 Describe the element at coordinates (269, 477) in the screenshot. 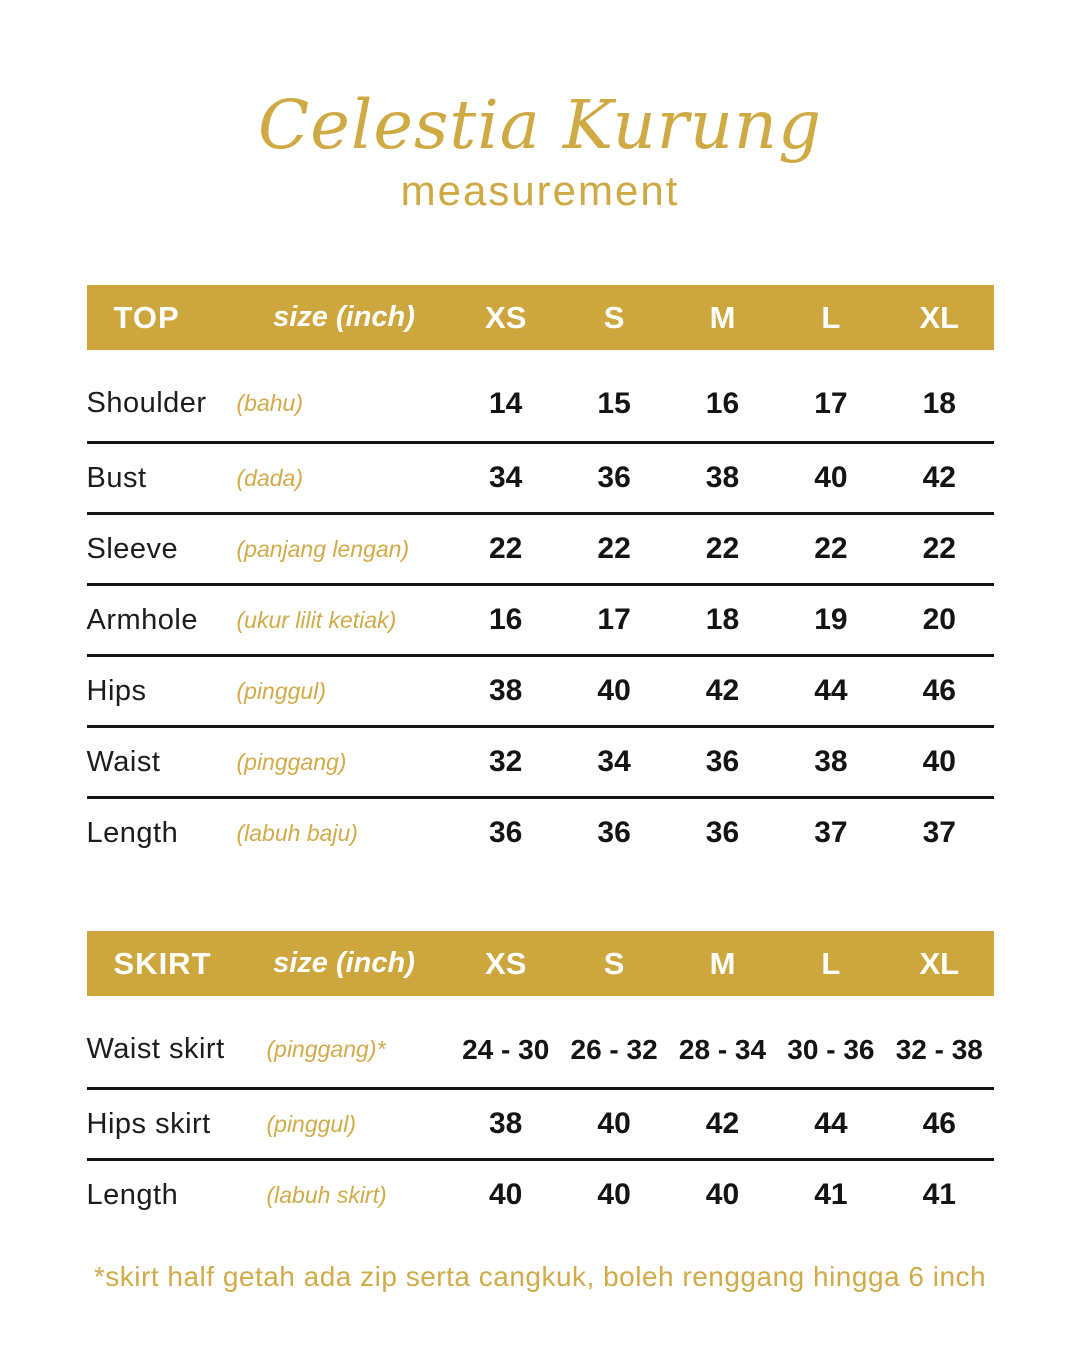

I see `row-label-malay: (dada)` at that location.